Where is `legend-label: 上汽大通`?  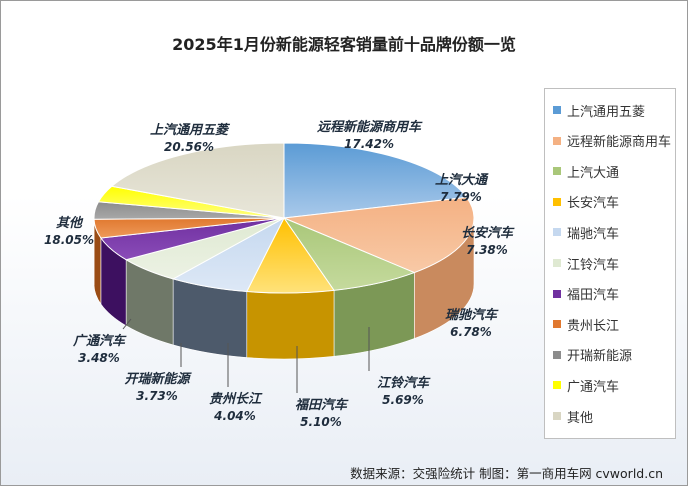
legend-label: 上汽大通 is located at coordinates (593, 173).